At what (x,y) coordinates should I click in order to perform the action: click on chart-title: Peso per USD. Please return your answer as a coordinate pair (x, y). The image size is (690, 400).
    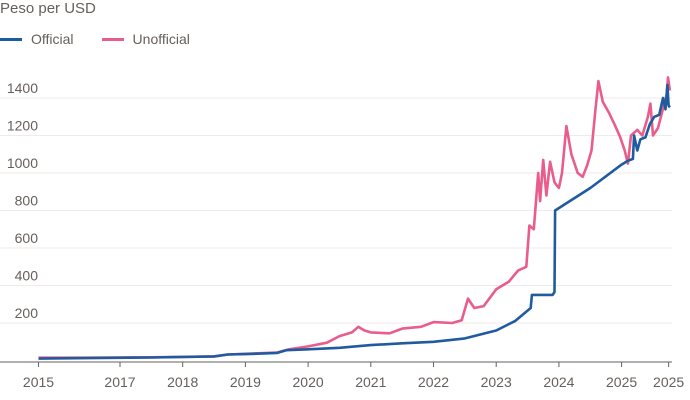
    Looking at the image, I should click on (48, 8).